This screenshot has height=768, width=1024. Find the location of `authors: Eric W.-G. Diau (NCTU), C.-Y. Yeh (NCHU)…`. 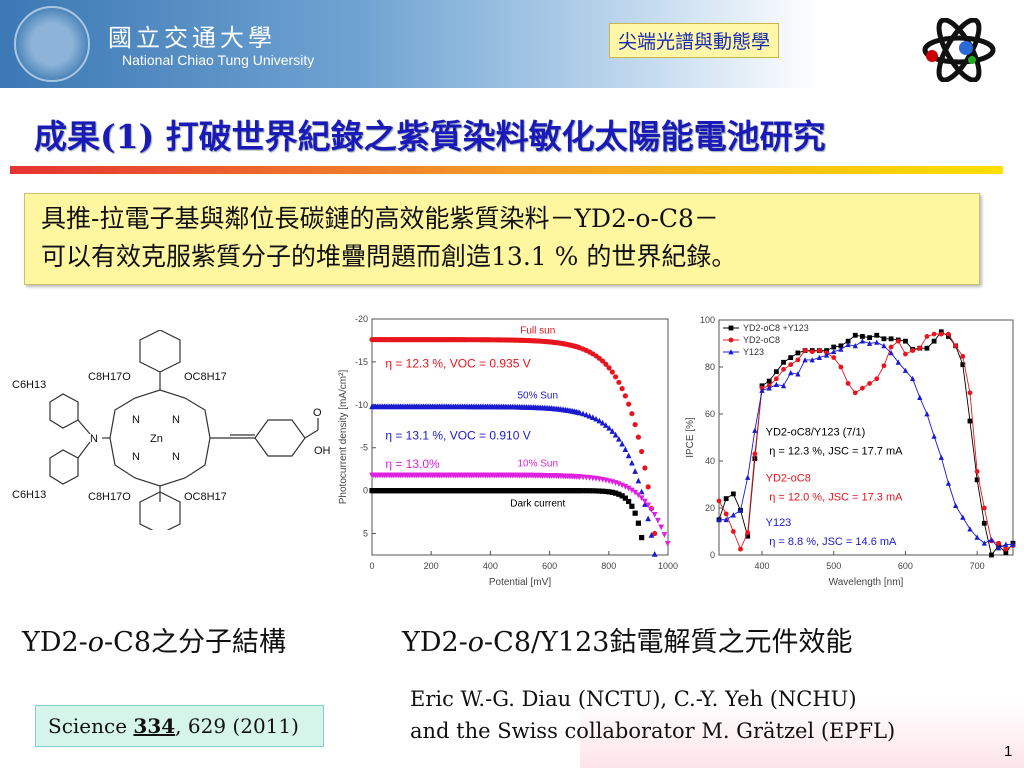

authors: Eric W.-G. Diau (NCTU), C.-Y. Yeh (NCHU)… is located at coordinates (652, 715).